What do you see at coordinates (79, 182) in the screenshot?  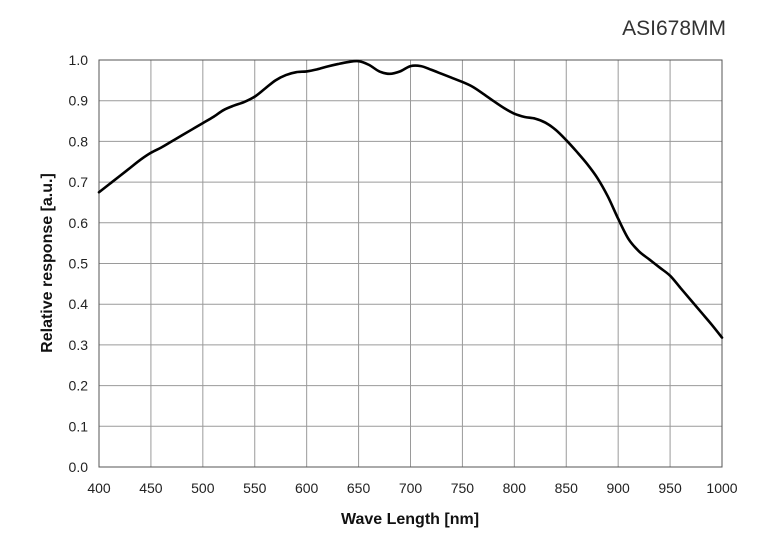 I see `y-tick-label: 0.7` at bounding box center [79, 182].